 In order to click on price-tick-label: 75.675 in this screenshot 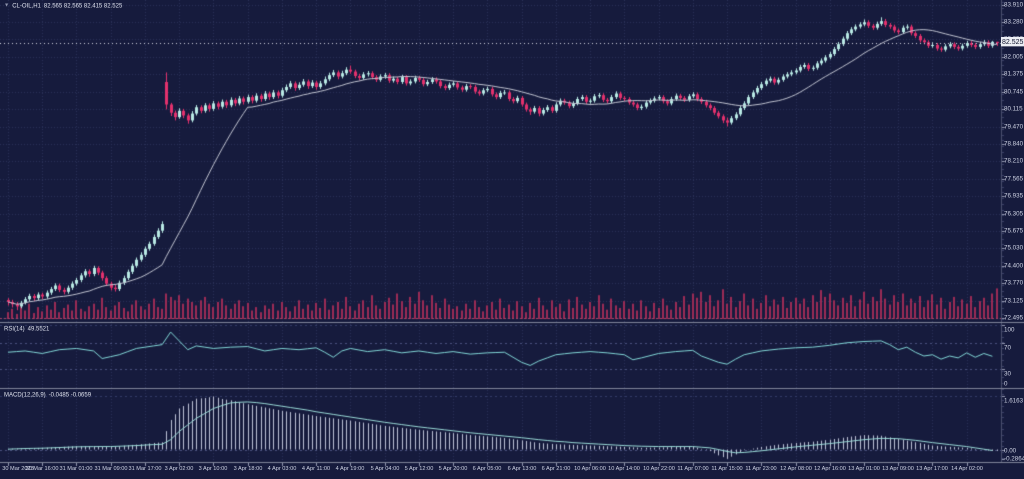, I will do `click(1014, 231)`.